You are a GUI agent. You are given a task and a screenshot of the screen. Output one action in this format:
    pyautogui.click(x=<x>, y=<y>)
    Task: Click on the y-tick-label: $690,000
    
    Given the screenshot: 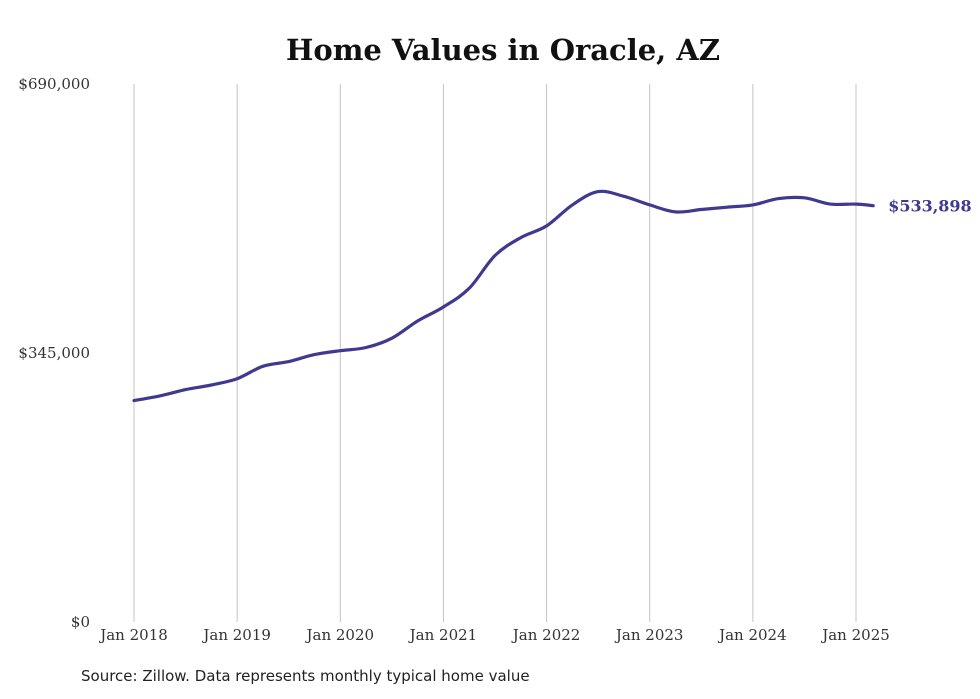 What is the action you would take?
    pyautogui.click(x=54, y=84)
    